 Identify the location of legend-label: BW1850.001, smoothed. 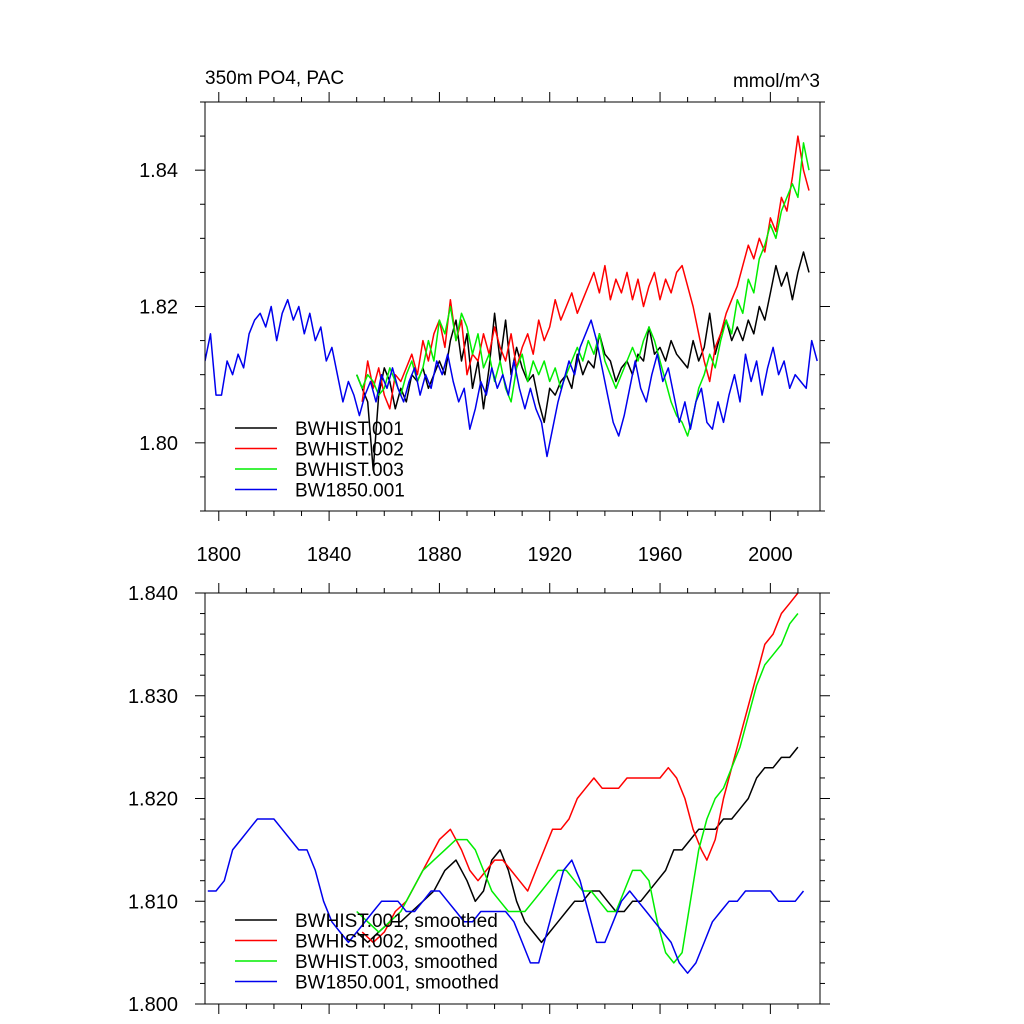
(397, 983).